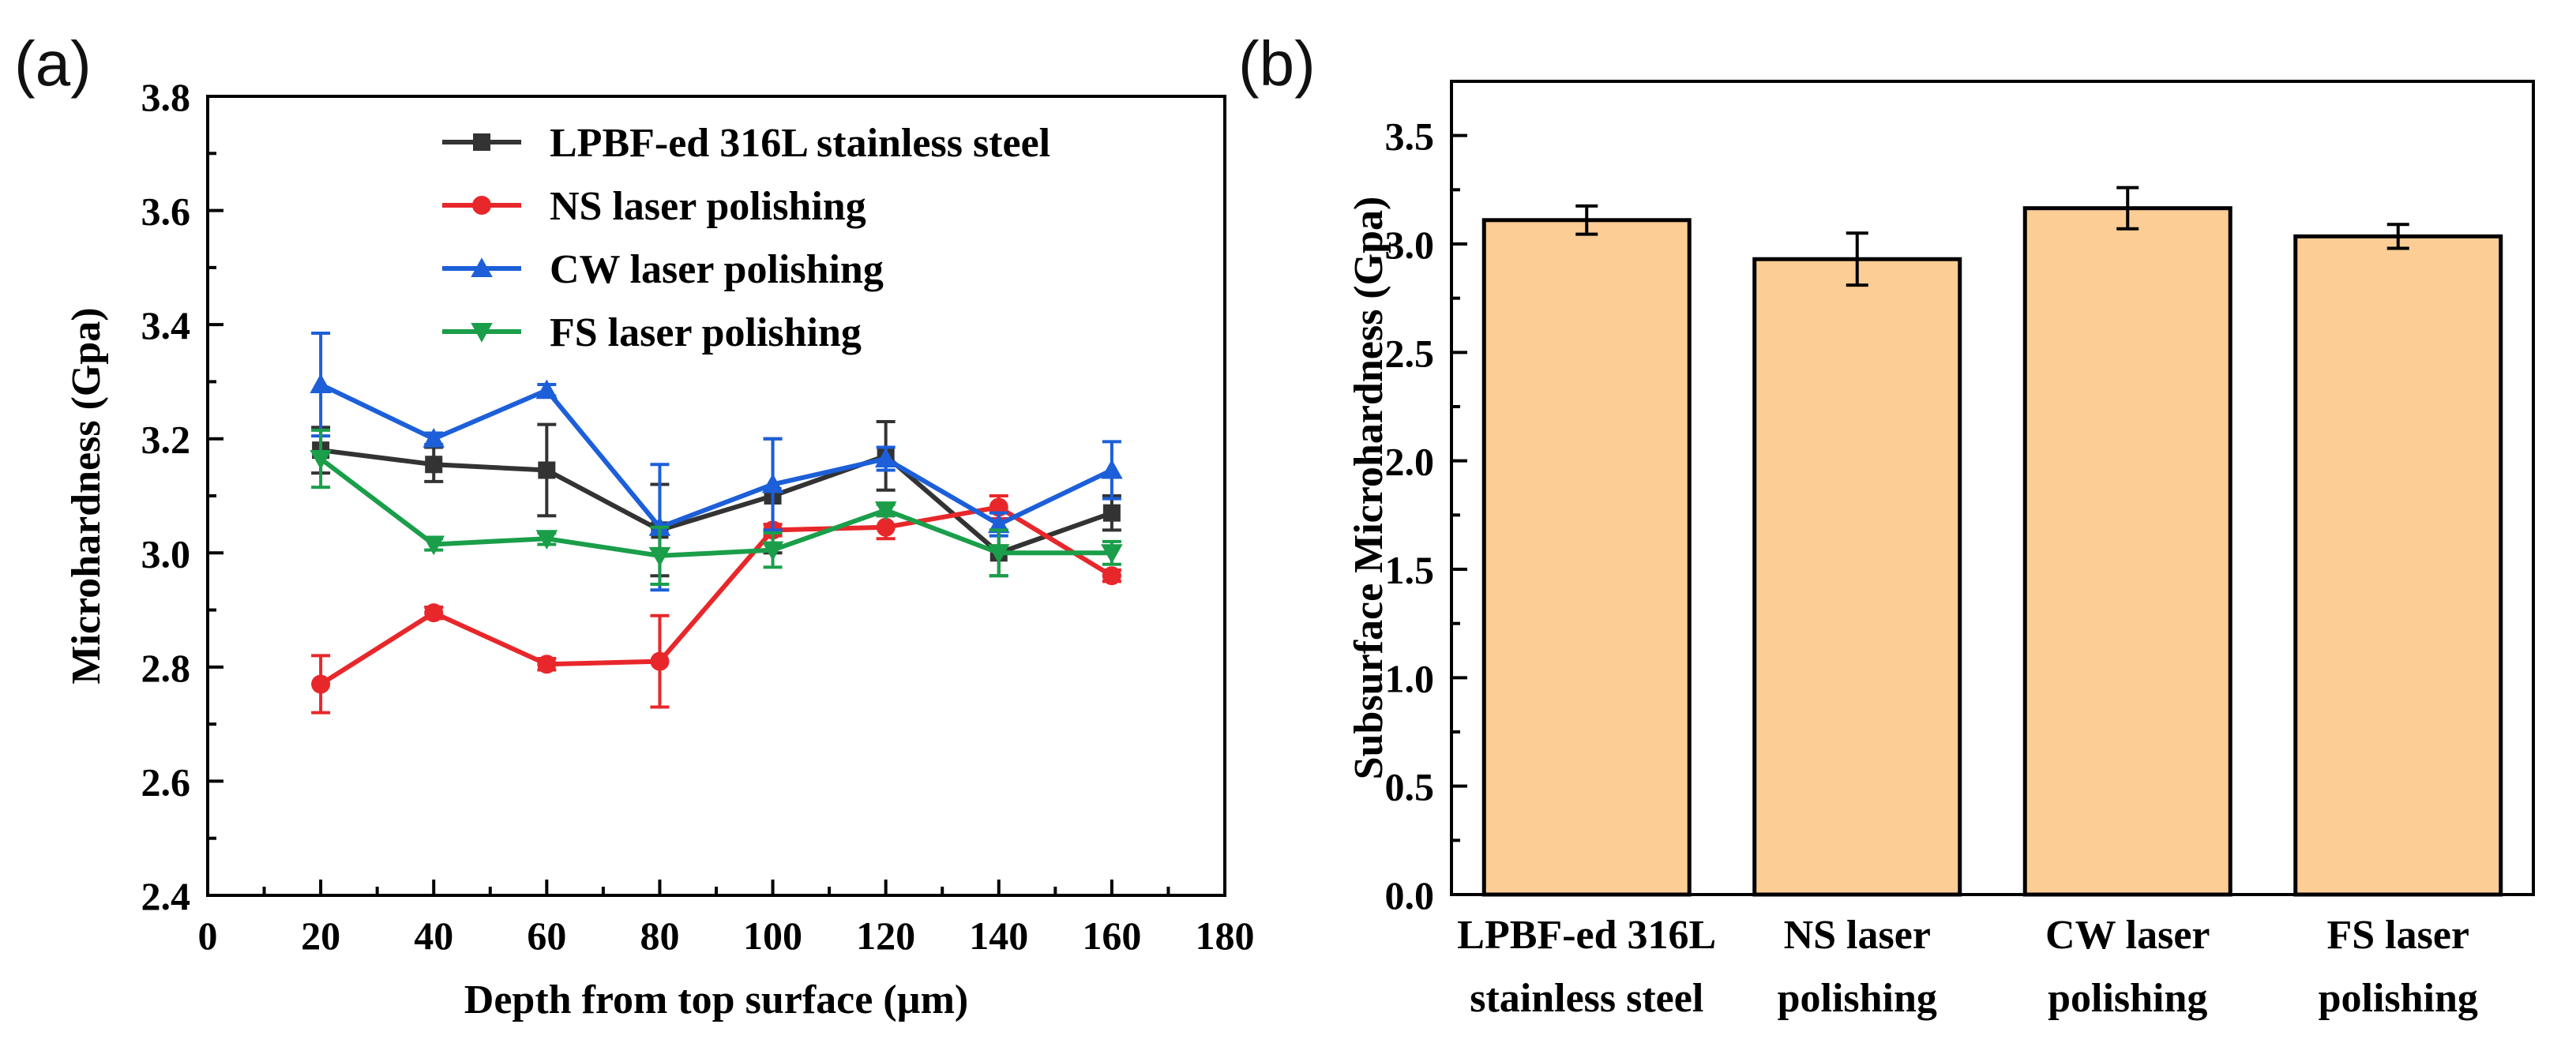  Describe the element at coordinates (166, 668) in the screenshot. I see `panel-a-y-tick-label: 2.8` at that location.